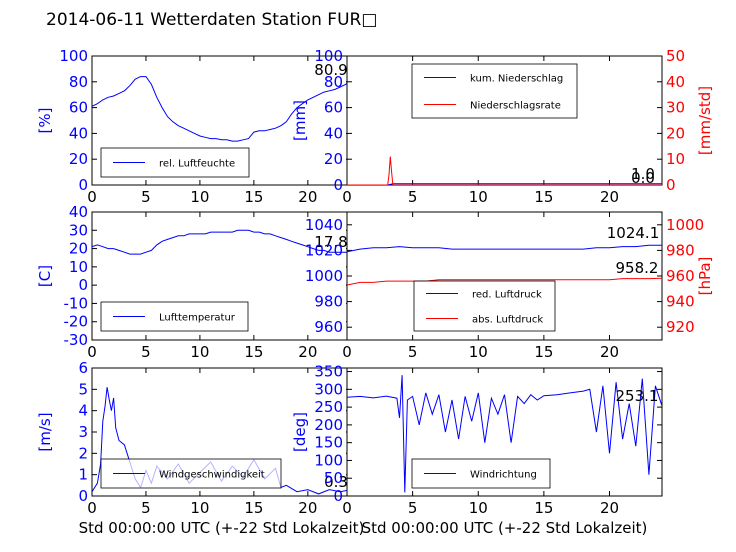 The height and width of the screenshot is (552, 736). What do you see at coordinates (330, 242) in the screenshot?
I see `middle-left-value-annotation: 17.8` at bounding box center [330, 242].